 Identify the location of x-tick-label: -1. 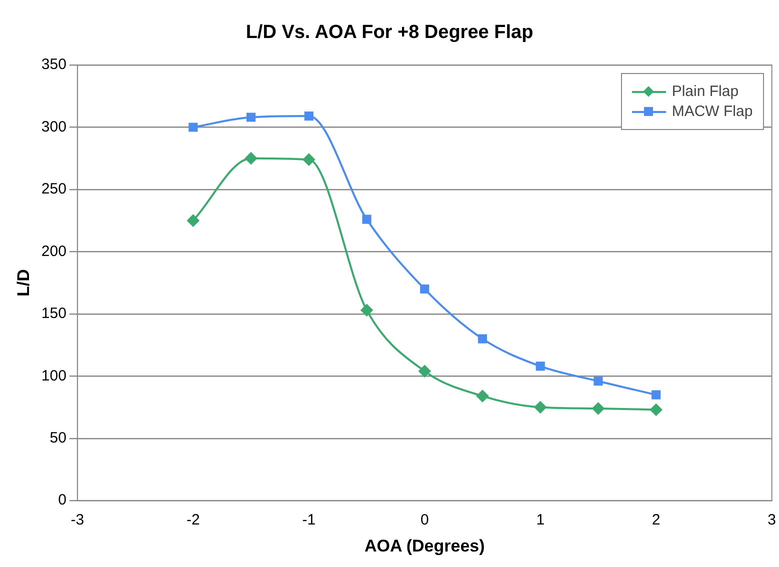
(309, 520).